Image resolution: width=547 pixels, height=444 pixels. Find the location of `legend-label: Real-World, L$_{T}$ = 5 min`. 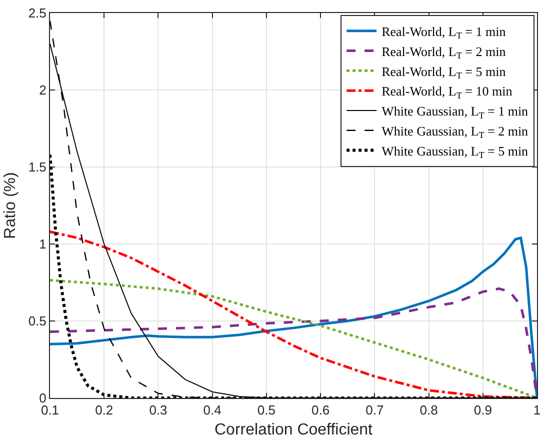

legend-label: Real-World, L$_{T}$ = 5 min is located at coordinates (444, 72).